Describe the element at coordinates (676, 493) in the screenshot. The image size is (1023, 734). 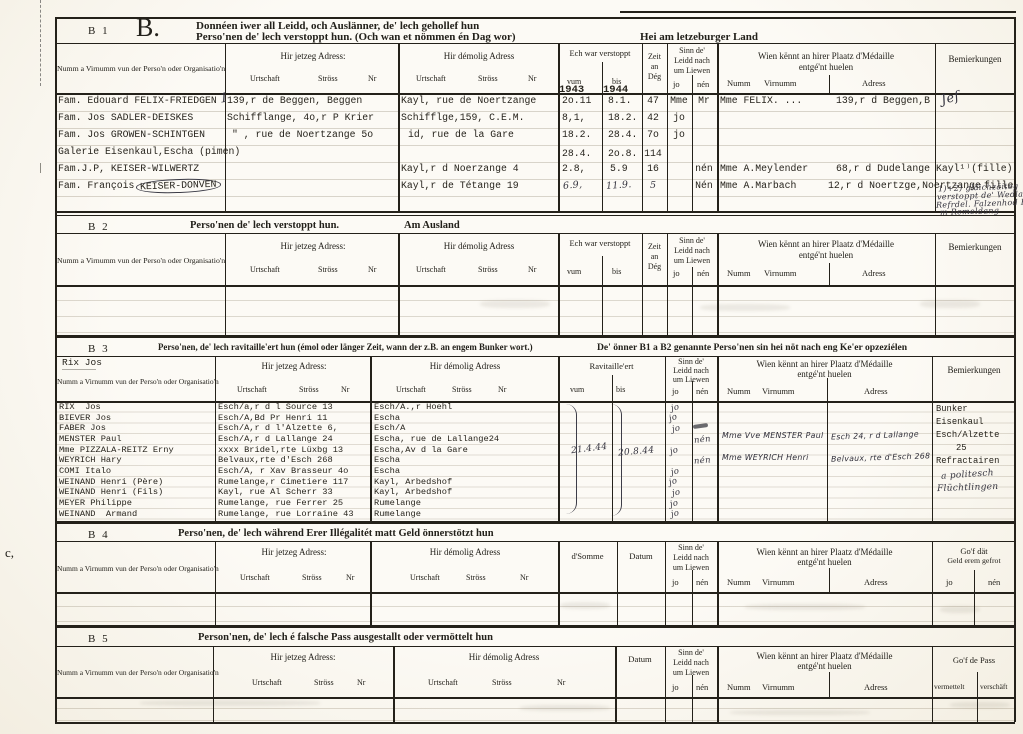
I see `jo-mark: jo` at that location.